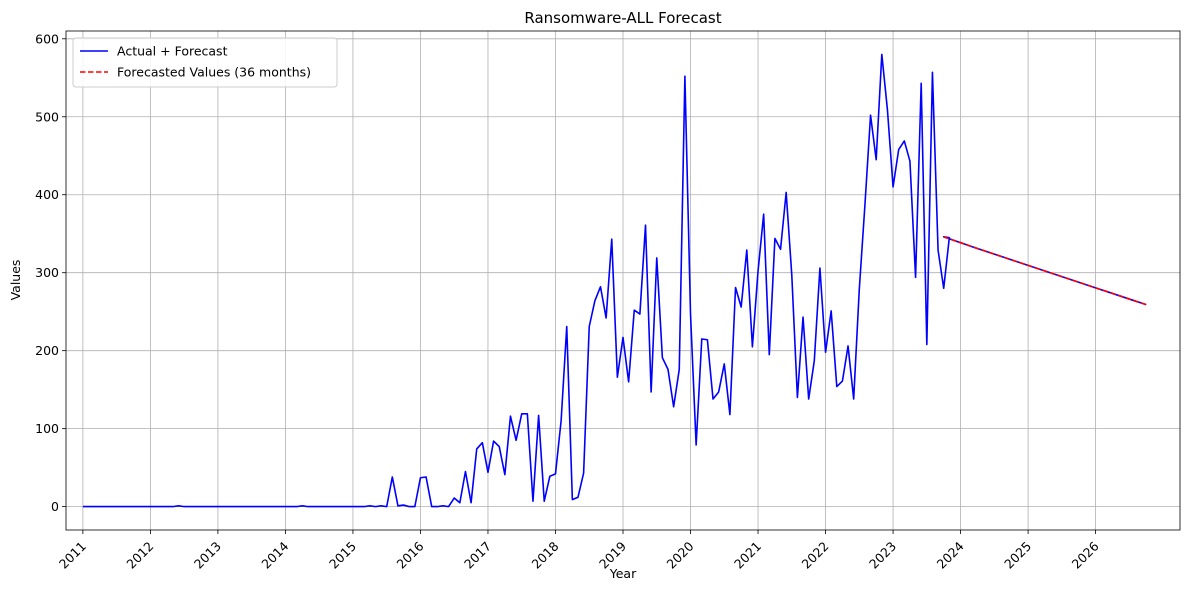 The image size is (1189, 590). I want to click on x-tick-label: 2013, so click(207, 555).